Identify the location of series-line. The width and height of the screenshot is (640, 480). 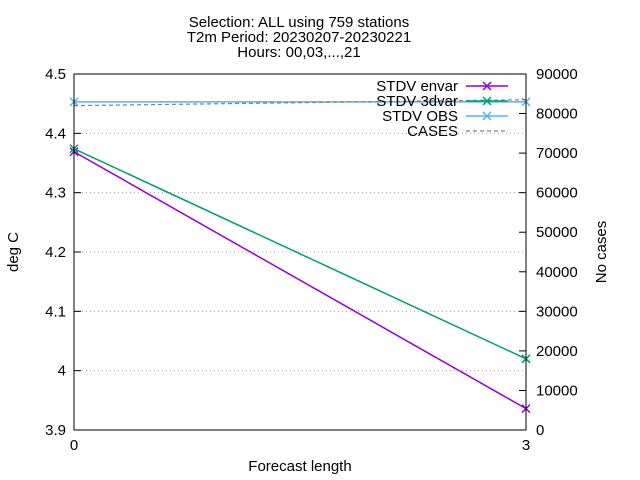
(300, 103).